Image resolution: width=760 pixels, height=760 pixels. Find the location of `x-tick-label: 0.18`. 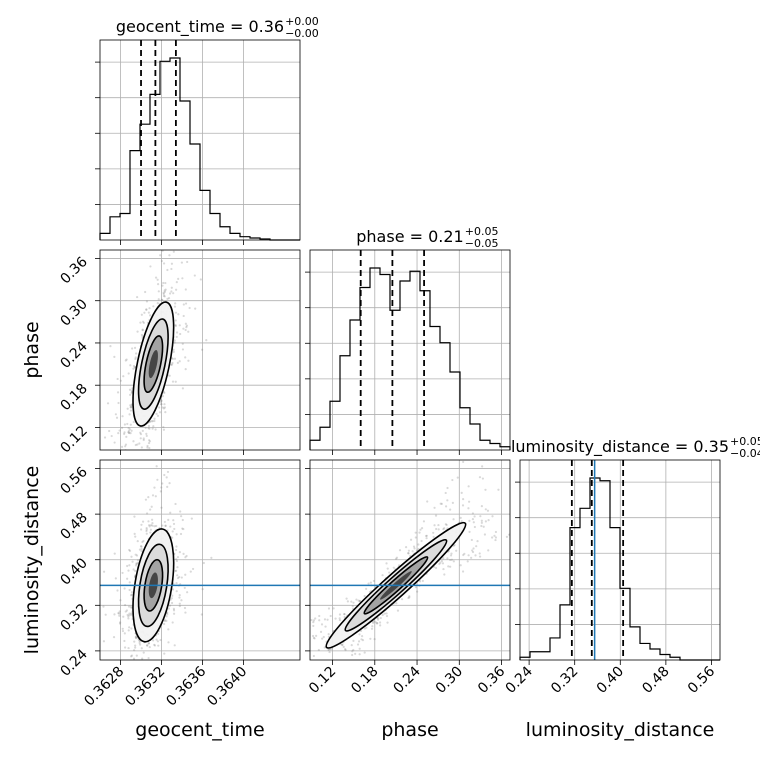

x-tick-label: 0.18 is located at coordinates (364, 680).